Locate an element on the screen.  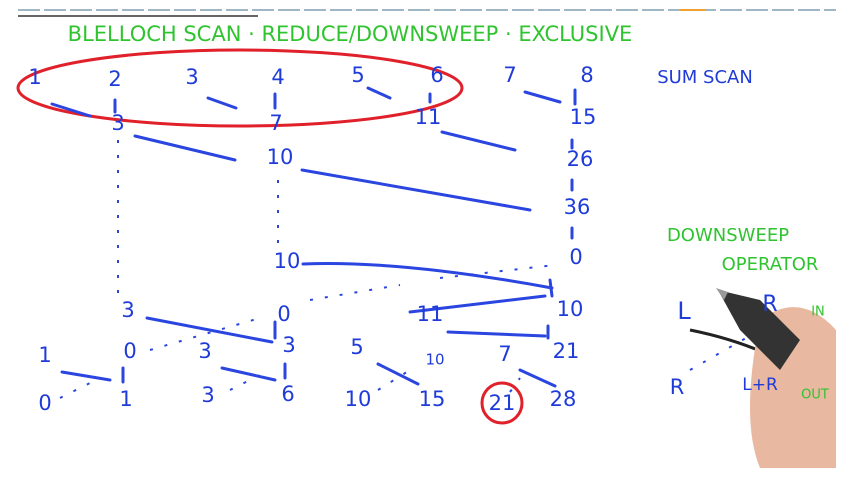
hand is located at coordinates (776, 378).